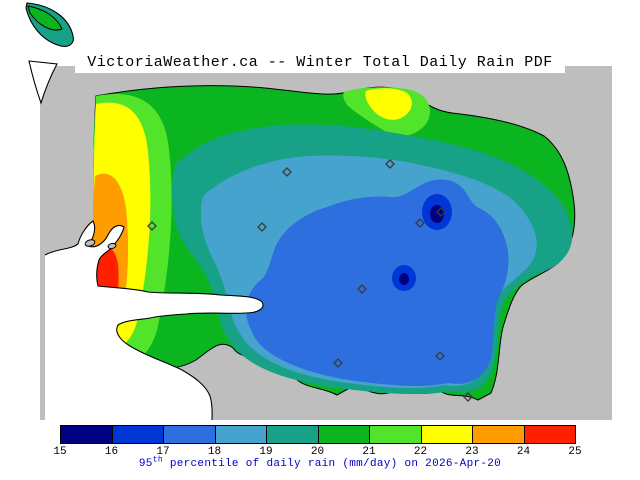 The height and width of the screenshot is (480, 640). I want to click on contour-region-22-23-top, so click(388, 104).